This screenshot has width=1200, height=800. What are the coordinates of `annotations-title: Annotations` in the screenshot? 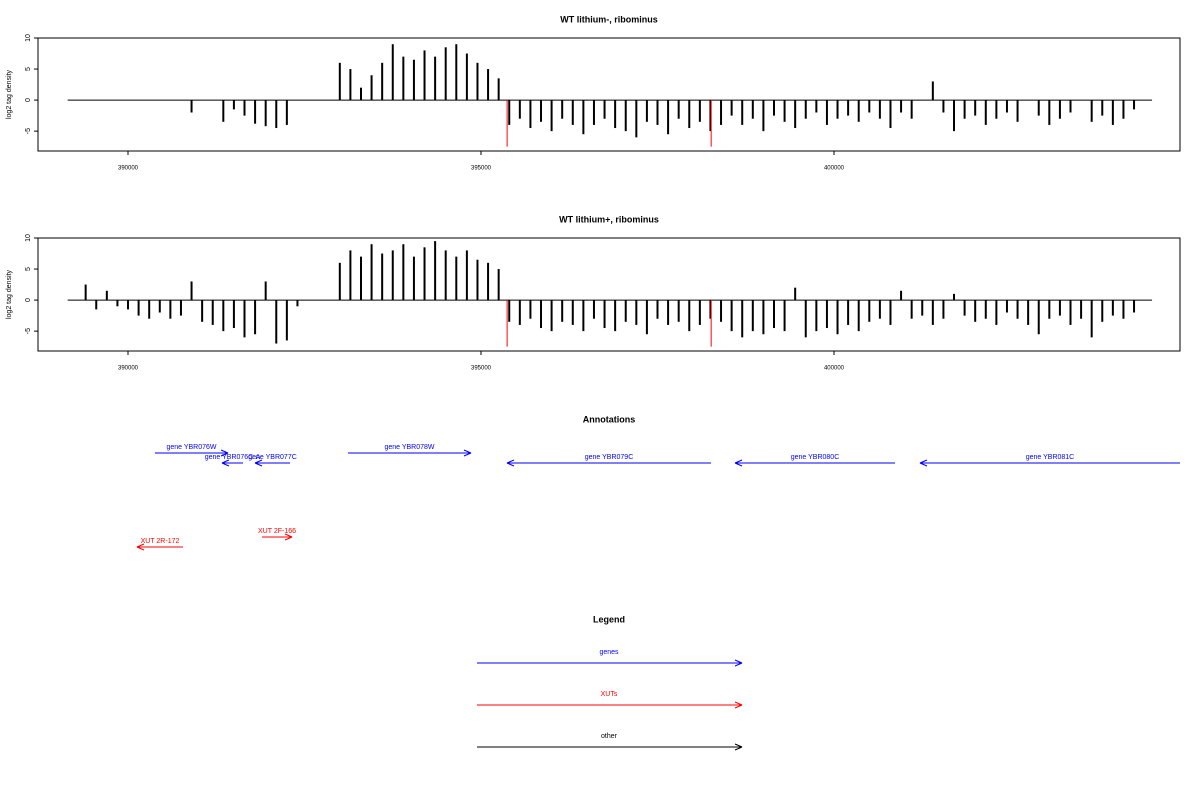 It's located at (609, 419).